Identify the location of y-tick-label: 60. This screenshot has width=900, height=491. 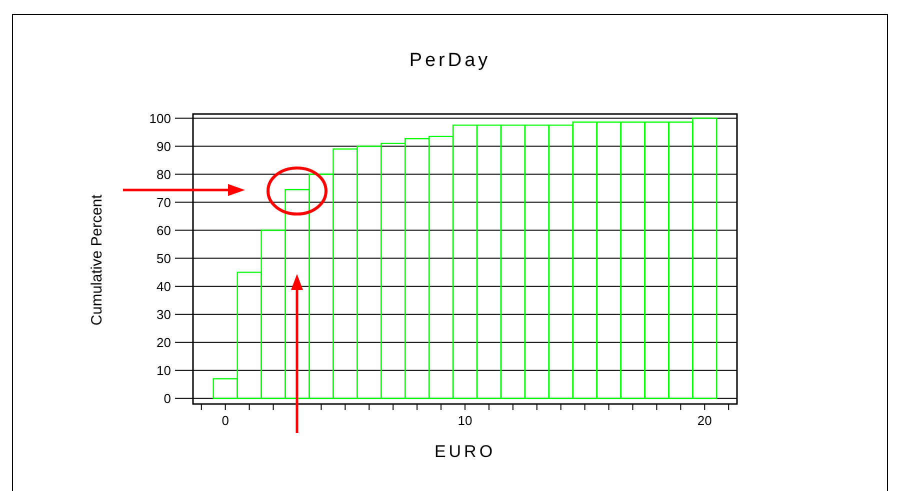
(163, 230).